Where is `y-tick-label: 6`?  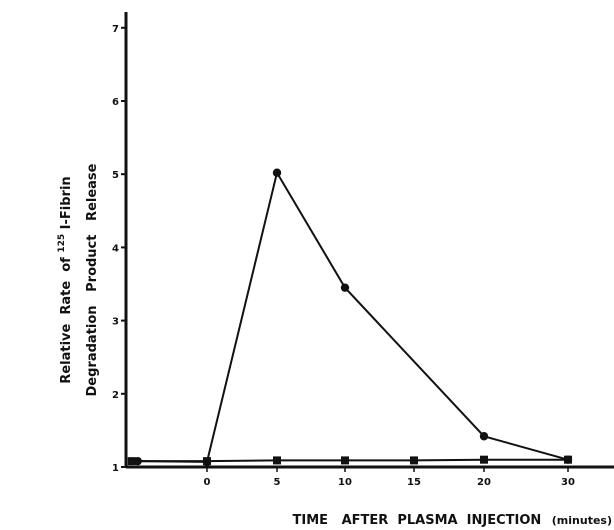
y-tick-label: 6 is located at coordinates (115, 102).